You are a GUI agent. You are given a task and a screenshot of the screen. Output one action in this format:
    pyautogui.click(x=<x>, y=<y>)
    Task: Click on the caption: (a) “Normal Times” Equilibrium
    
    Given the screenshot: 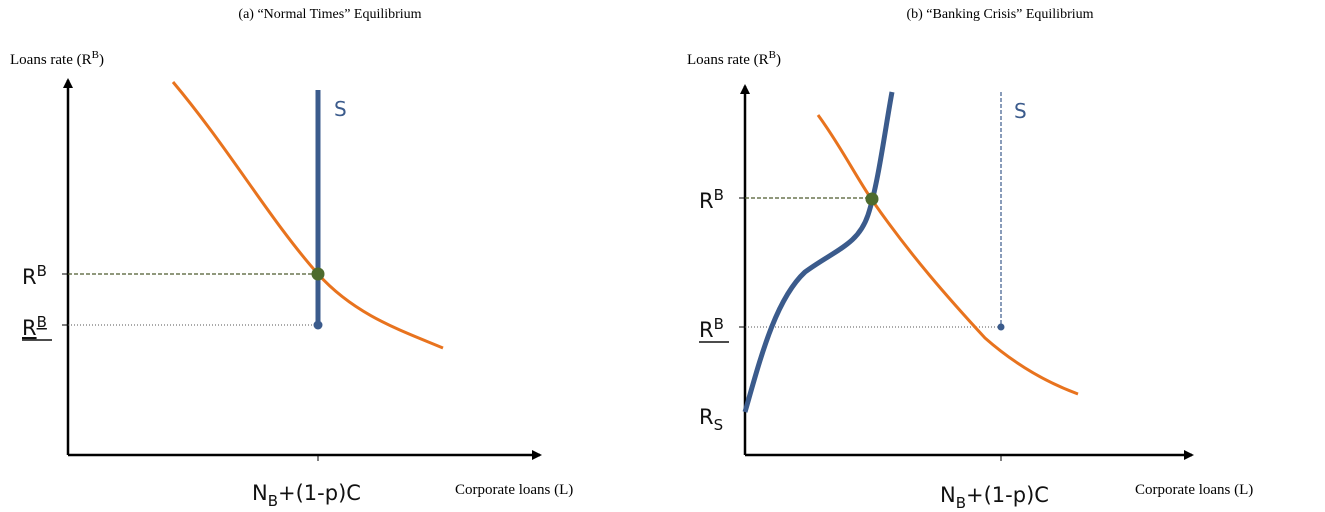 What is the action you would take?
    pyautogui.click(x=329, y=14)
    